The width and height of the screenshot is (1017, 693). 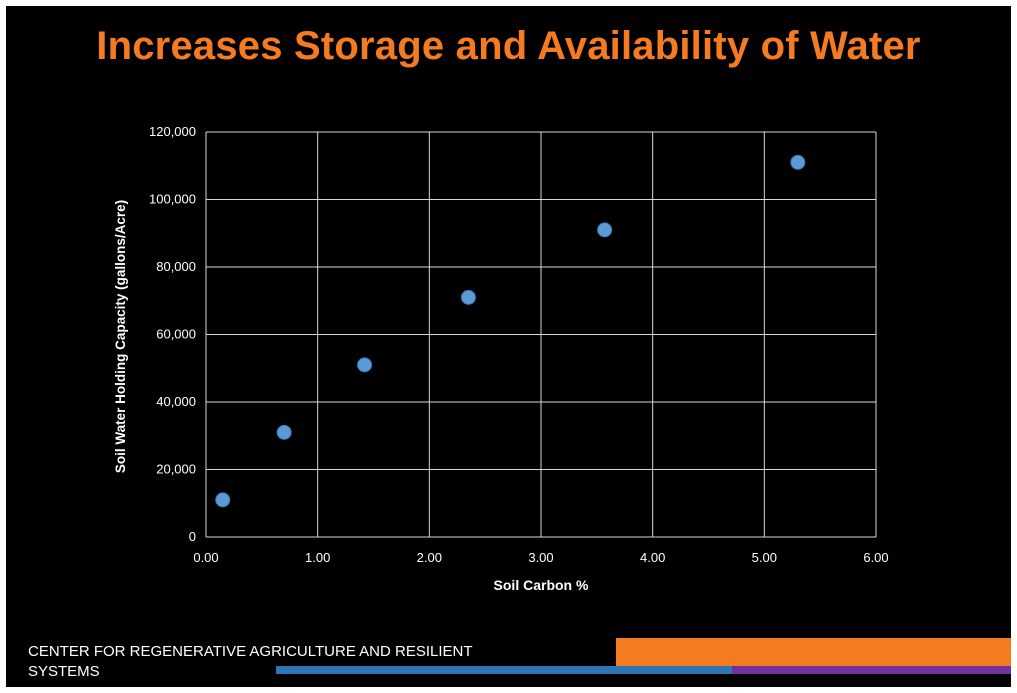 What do you see at coordinates (172, 131) in the screenshot?
I see `y-tick-label: 120,000` at bounding box center [172, 131].